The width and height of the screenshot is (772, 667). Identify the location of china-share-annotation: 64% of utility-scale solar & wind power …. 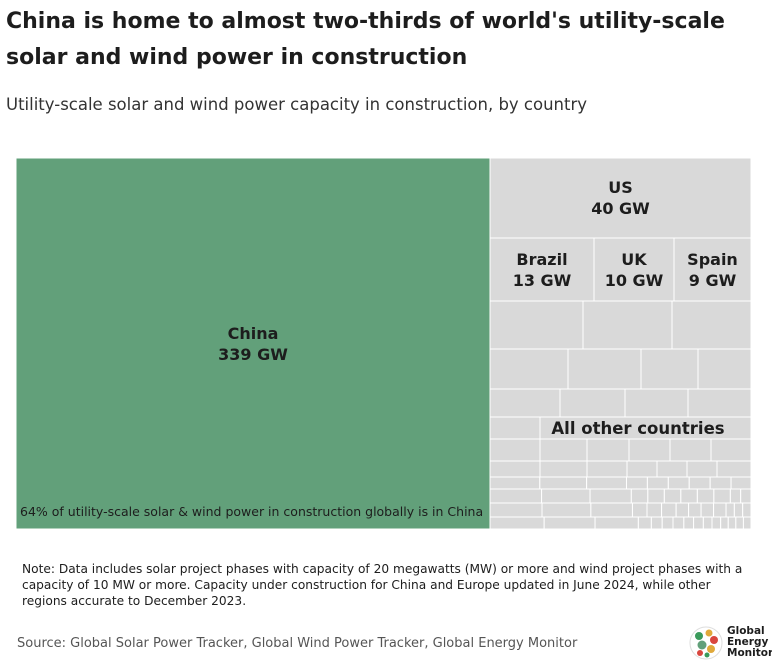
(251, 511).